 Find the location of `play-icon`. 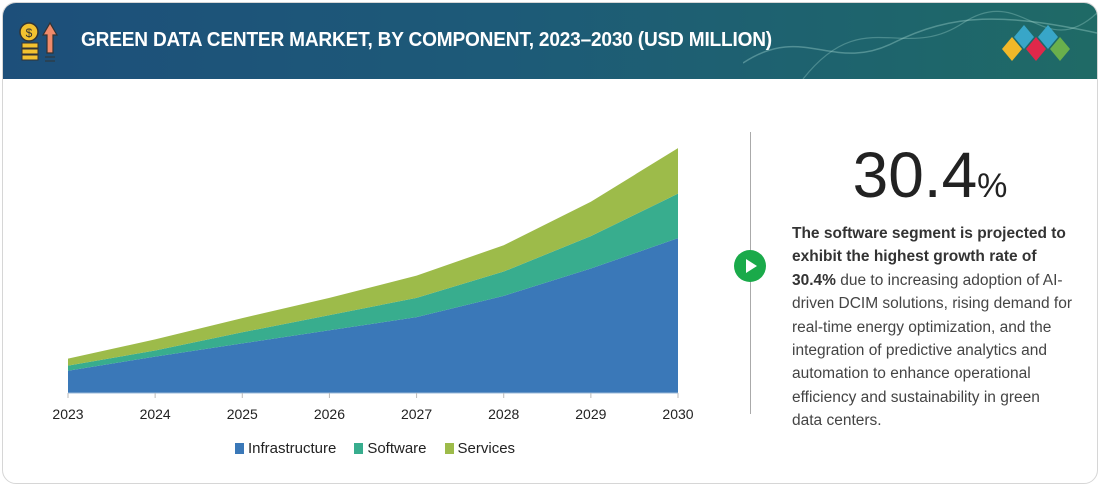

play-icon is located at coordinates (750, 266).